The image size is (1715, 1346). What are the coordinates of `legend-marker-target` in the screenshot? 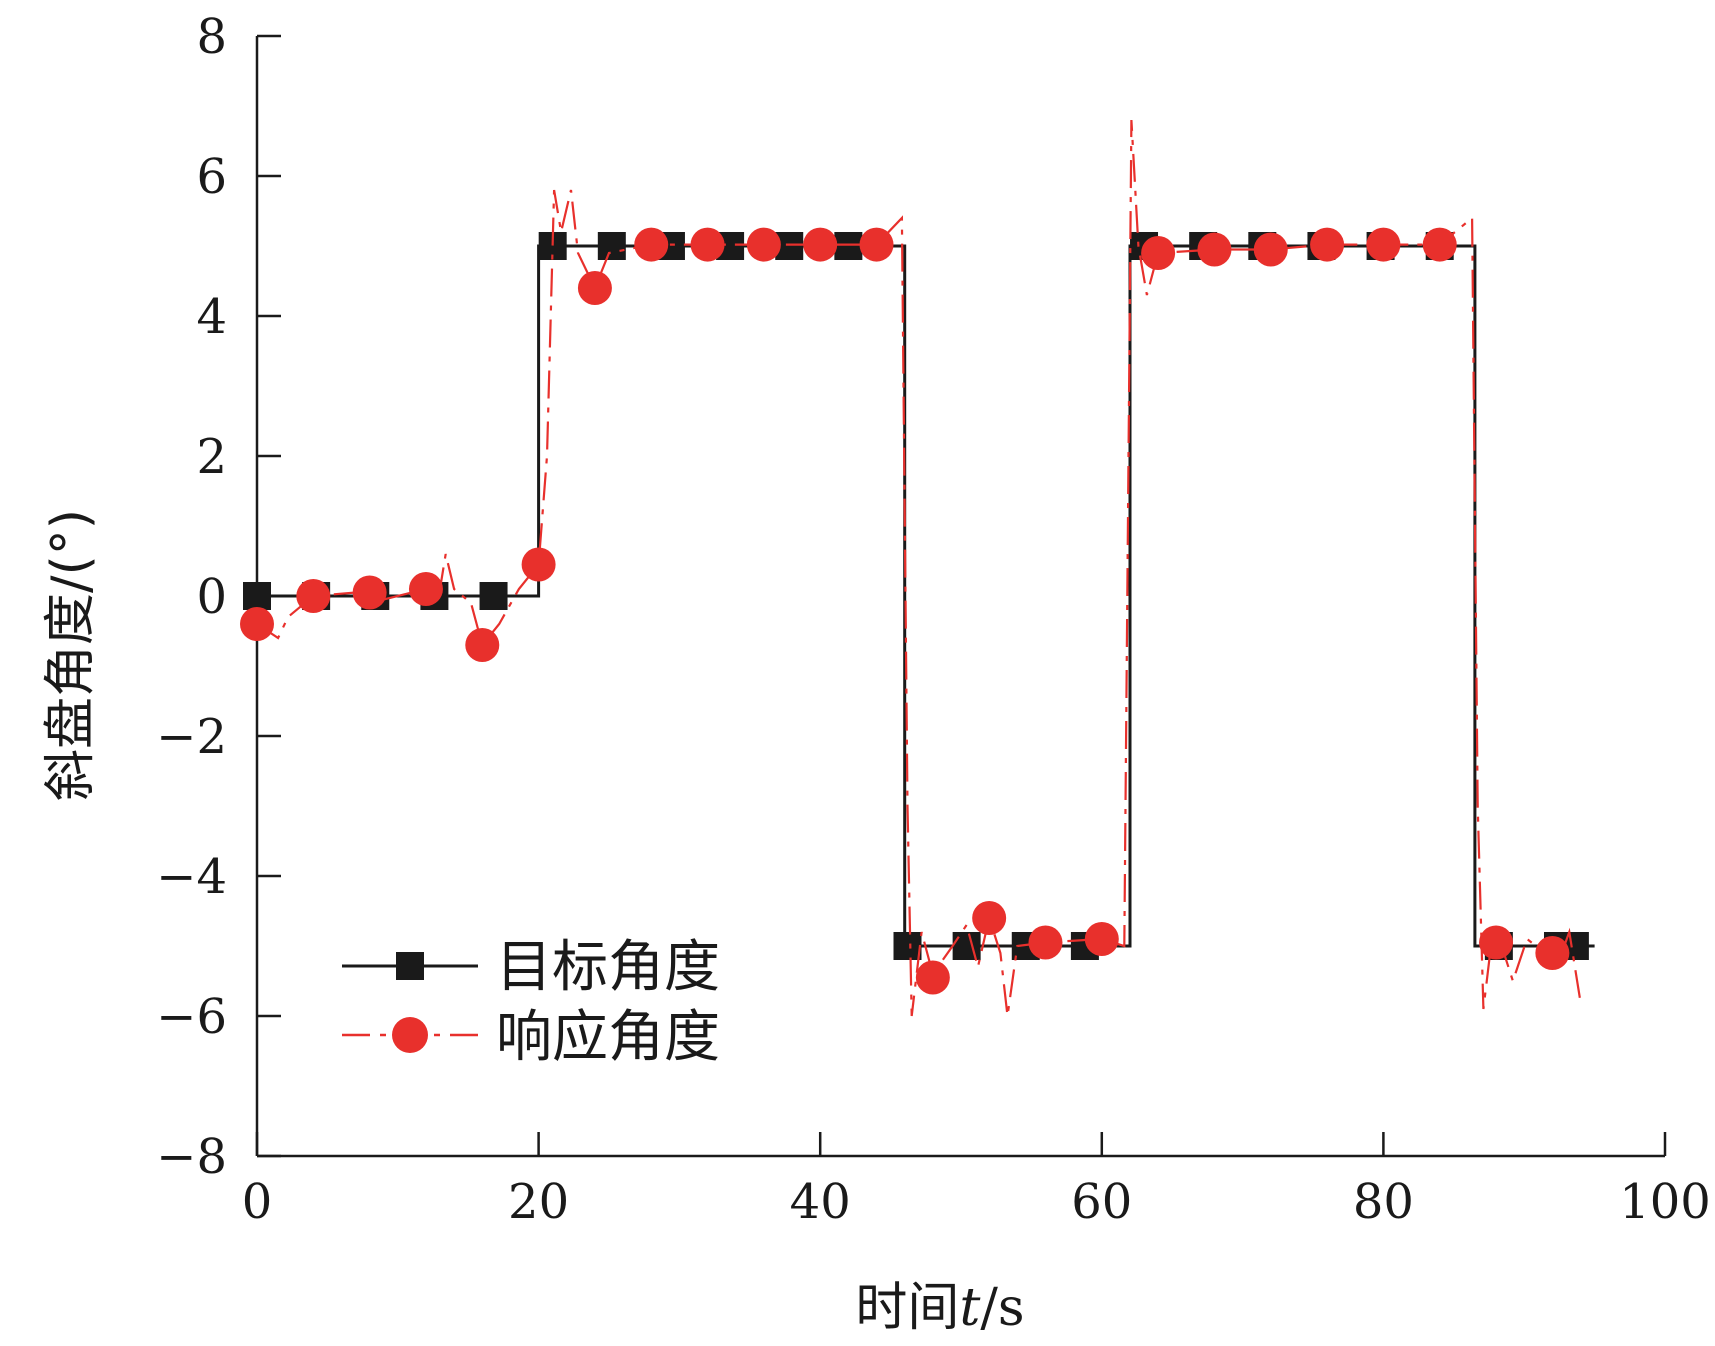 It's located at (410, 966).